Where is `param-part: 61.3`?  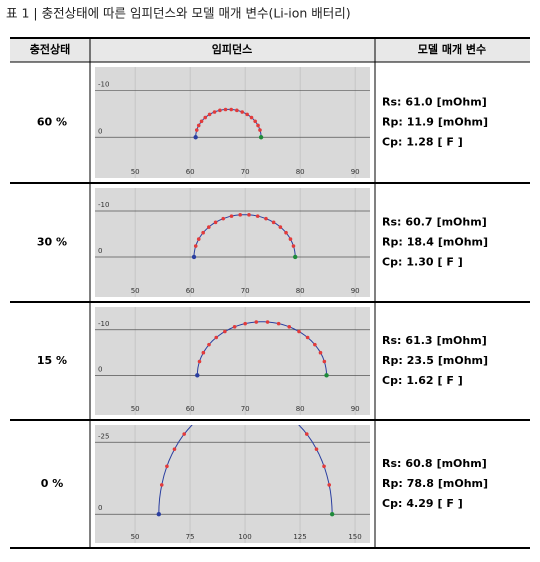 param-part: 61.3 is located at coordinates (418, 340).